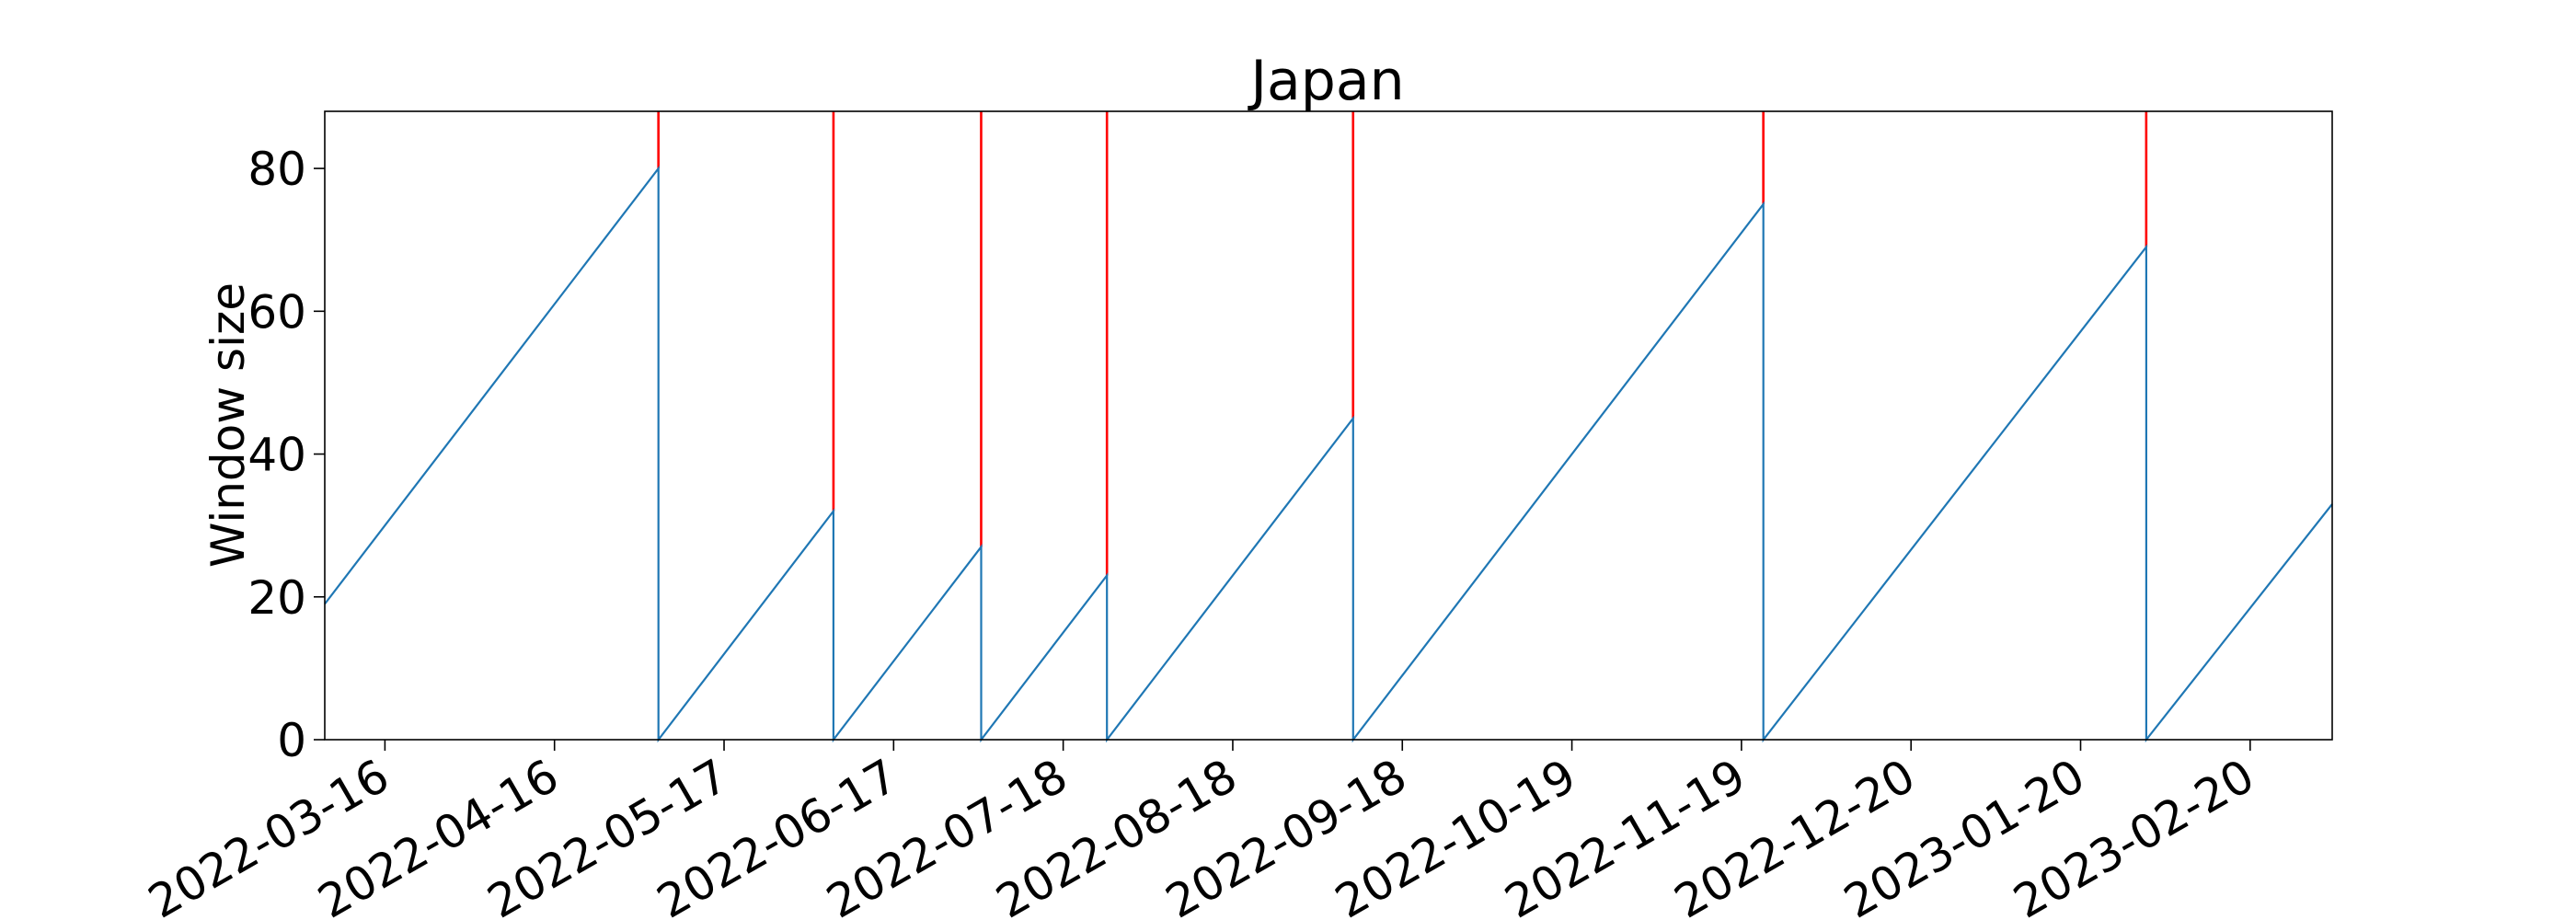  Describe the element at coordinates (276, 312) in the screenshot. I see `y-tick-label: 60` at that location.